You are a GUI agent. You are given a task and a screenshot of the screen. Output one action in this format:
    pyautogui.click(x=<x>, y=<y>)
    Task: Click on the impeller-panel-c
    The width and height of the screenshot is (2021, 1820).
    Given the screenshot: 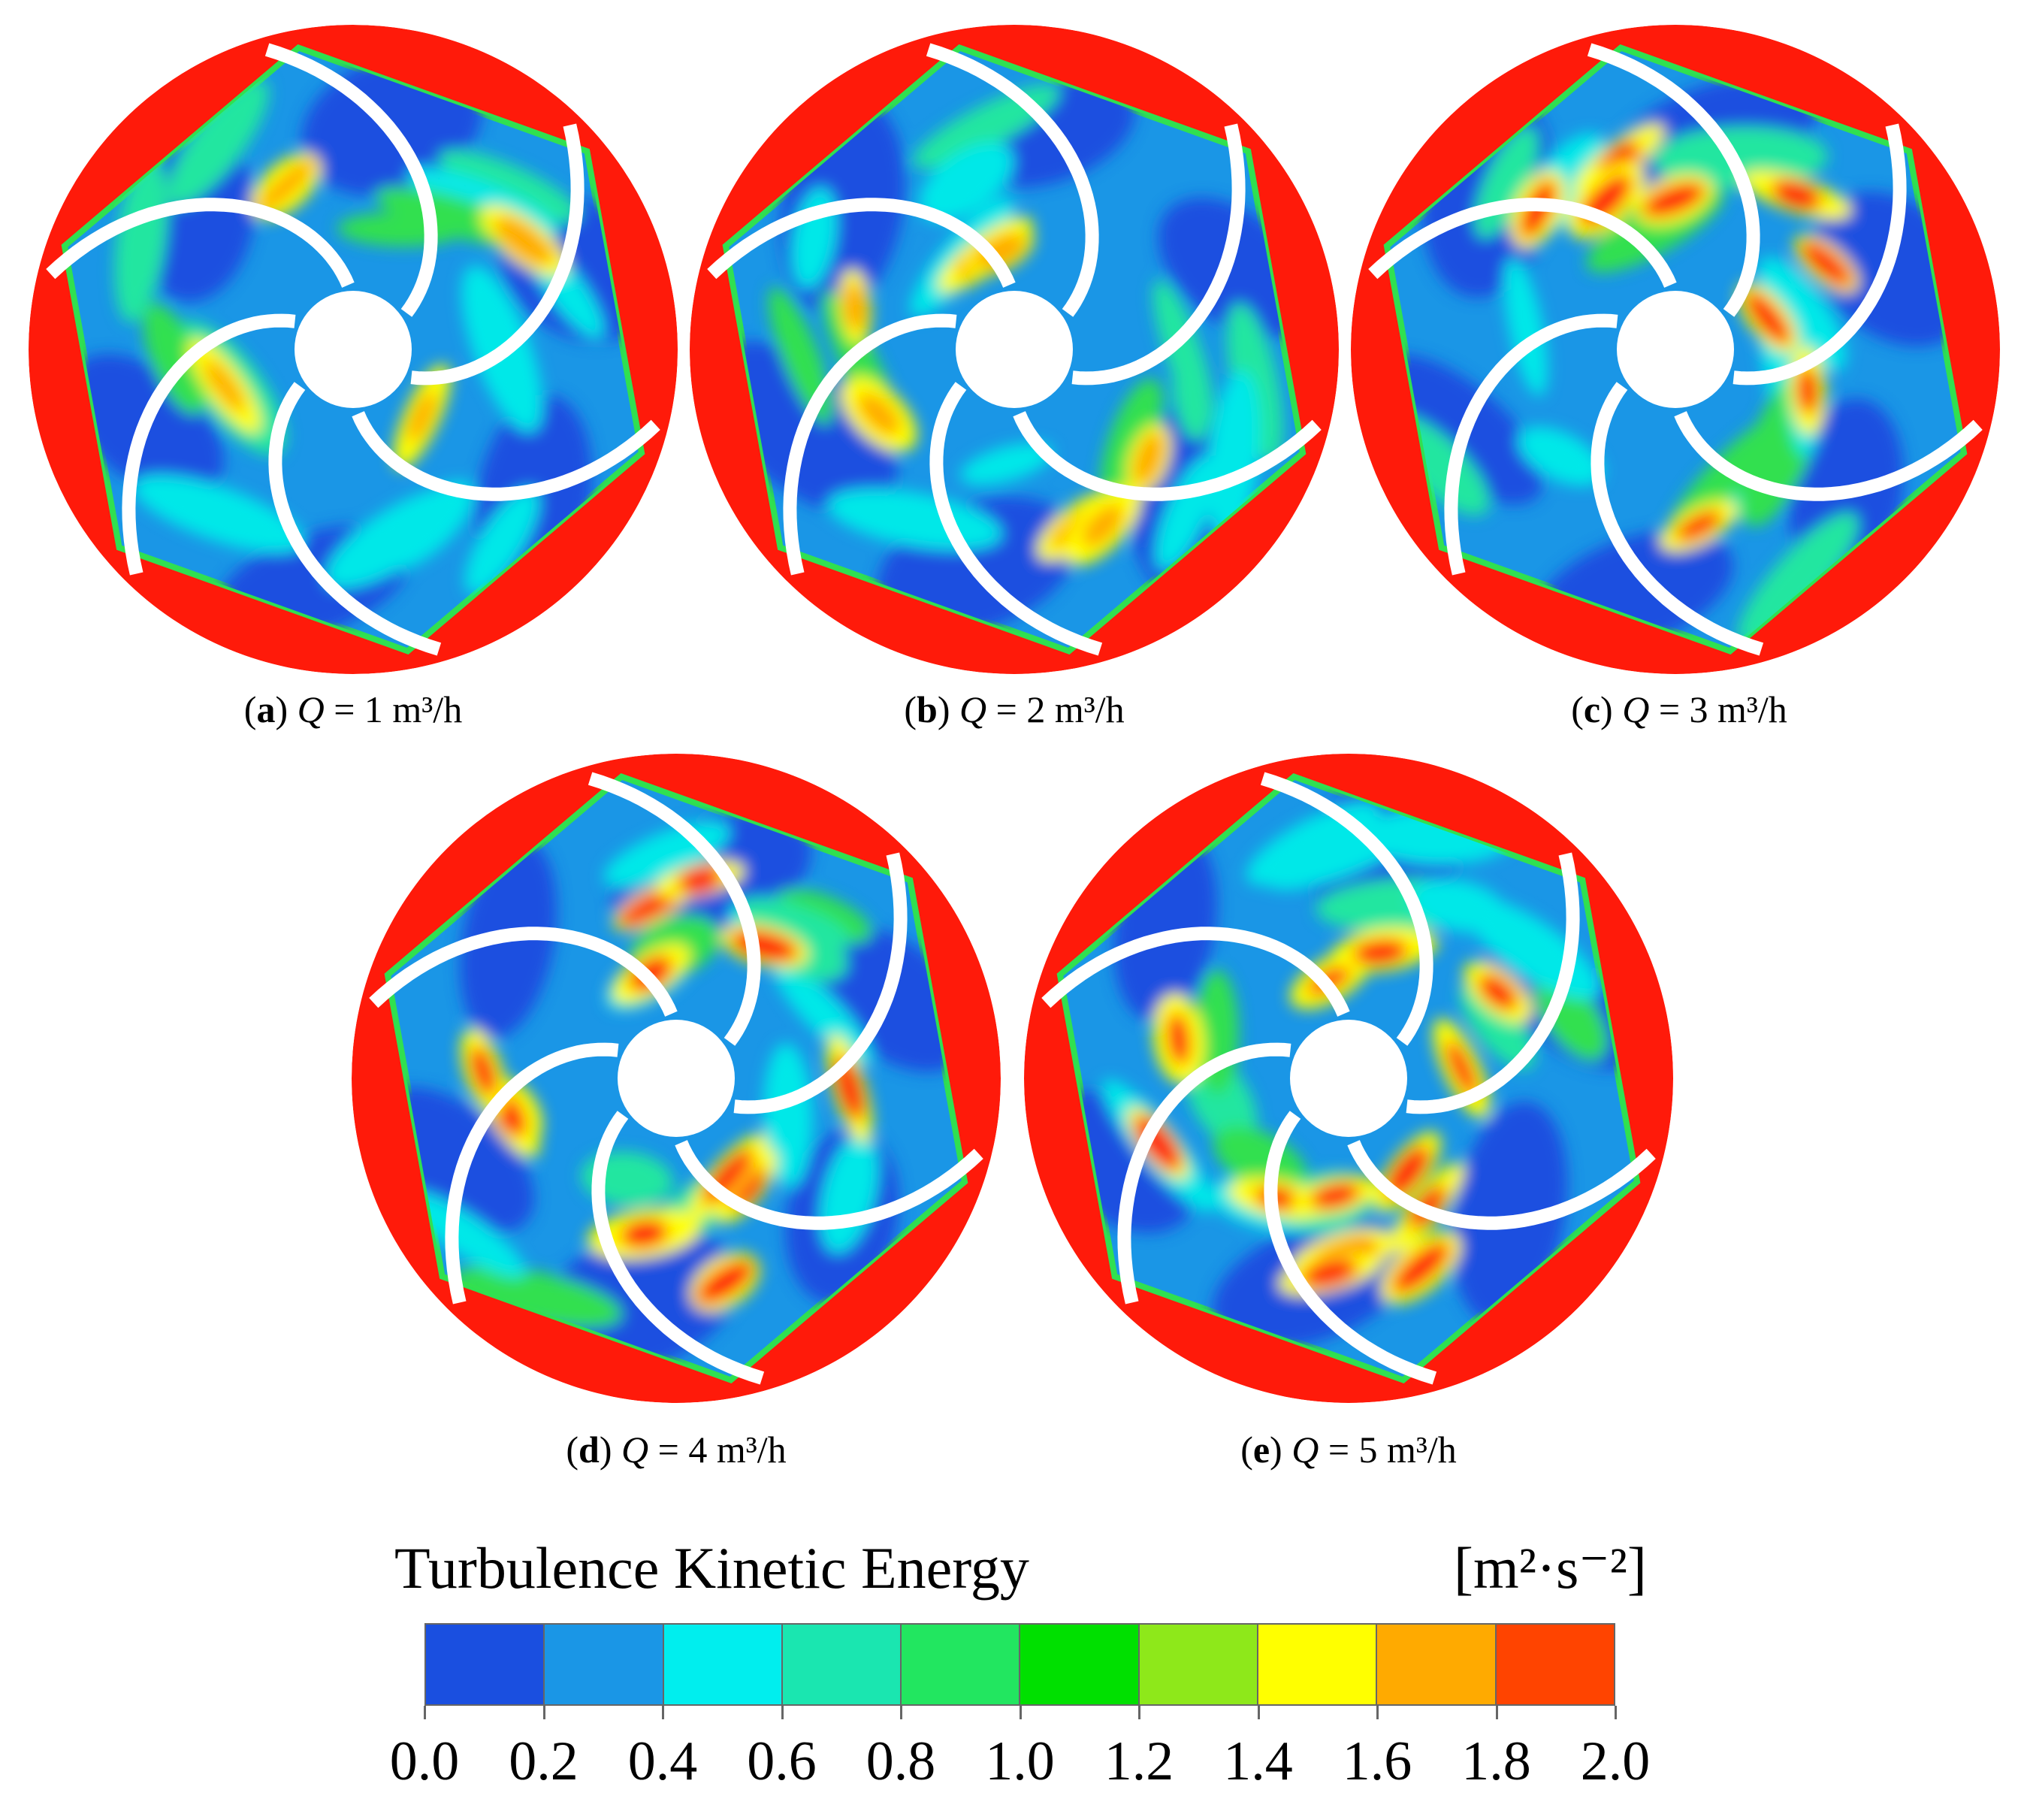 What is the action you would take?
    pyautogui.click(x=1675, y=349)
    